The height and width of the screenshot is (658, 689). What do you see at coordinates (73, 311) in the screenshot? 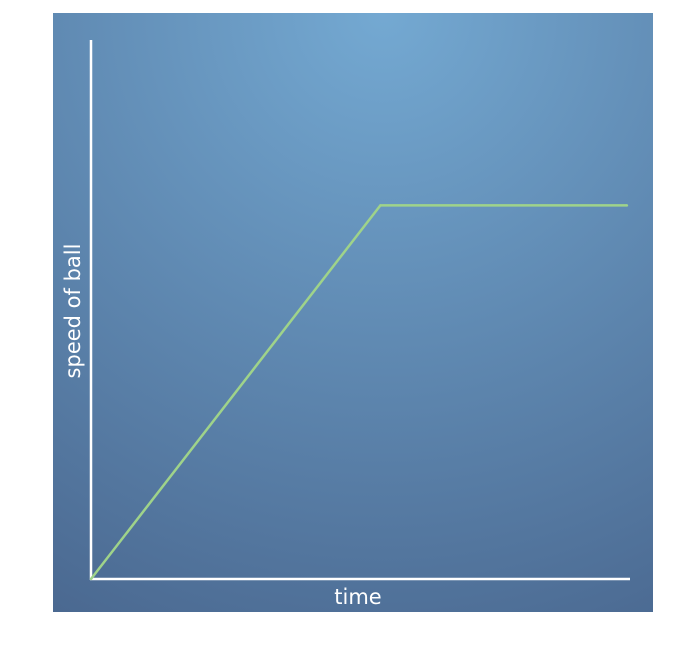
I see `y-axis-label: speed of ball` at bounding box center [73, 311].